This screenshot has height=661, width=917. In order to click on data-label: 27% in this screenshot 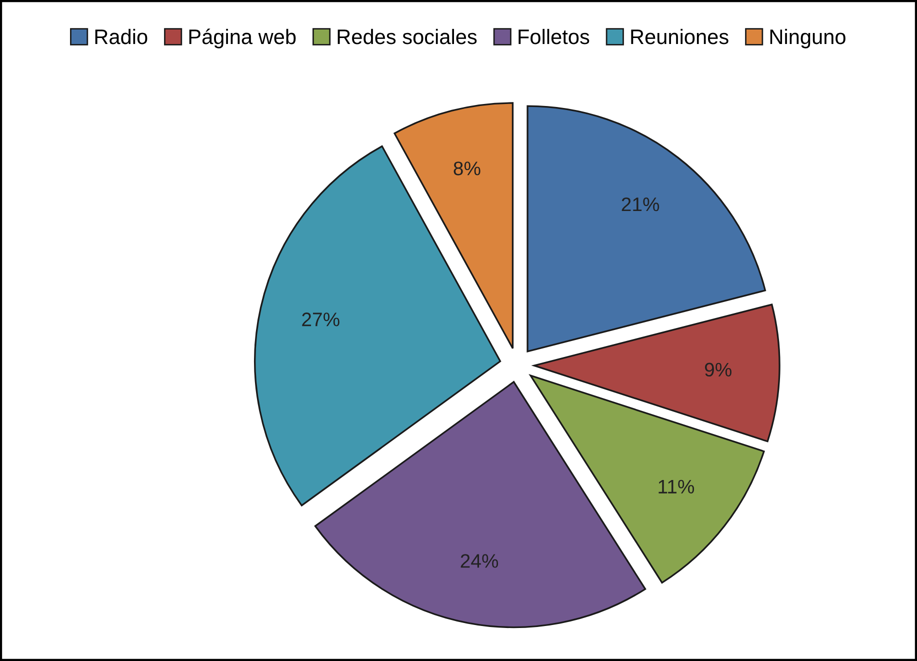, I will do `click(321, 319)`.